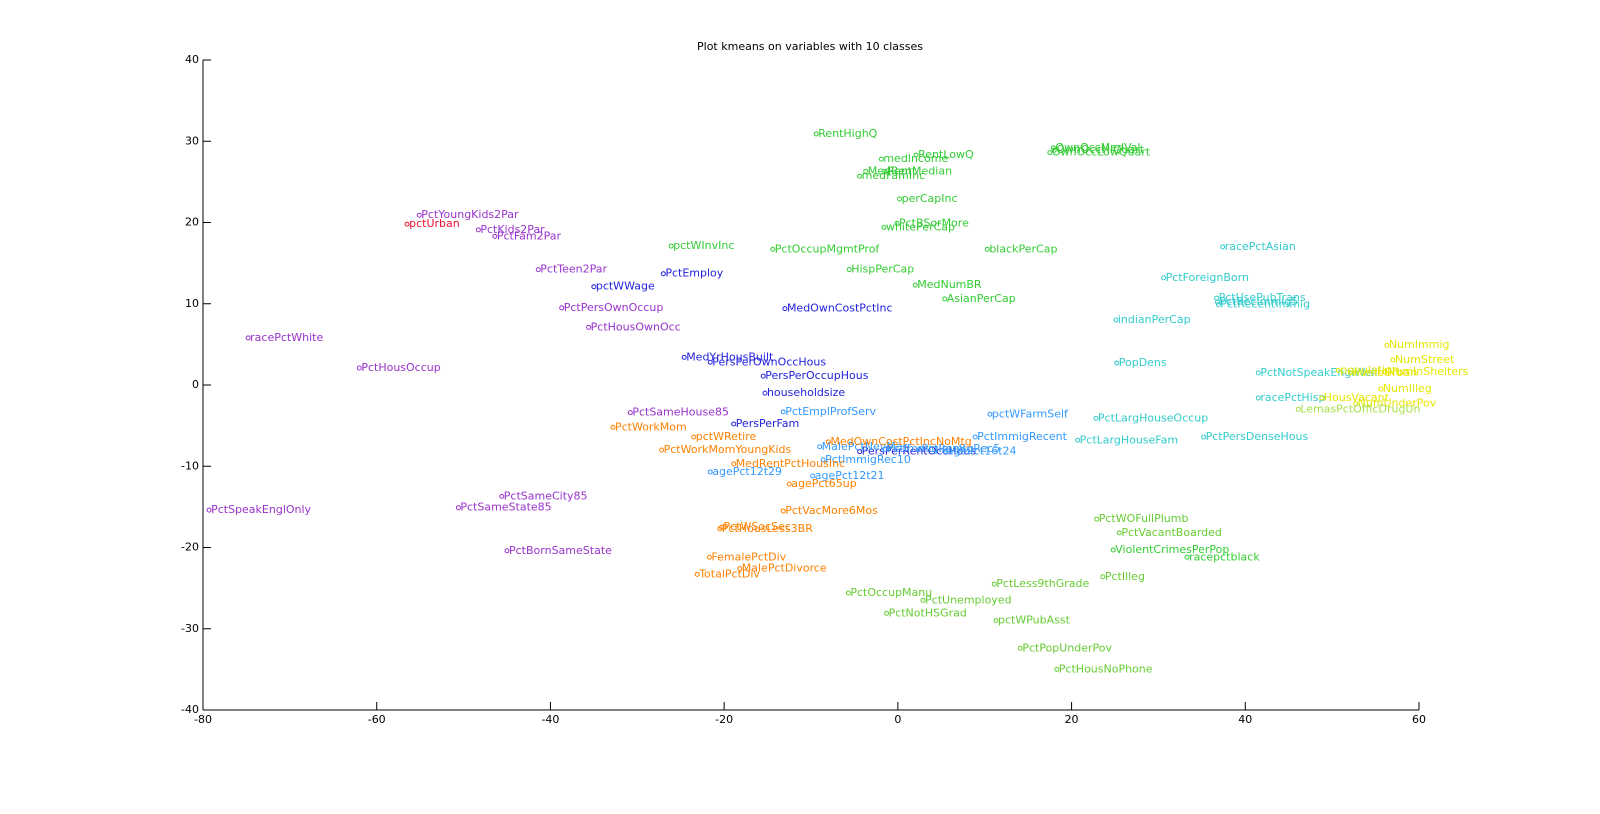 Image resolution: width=1600 pixels, height=814 pixels. What do you see at coordinates (1106, 668) in the screenshot?
I see `point-label: PctHousNoPhone` at bounding box center [1106, 668].